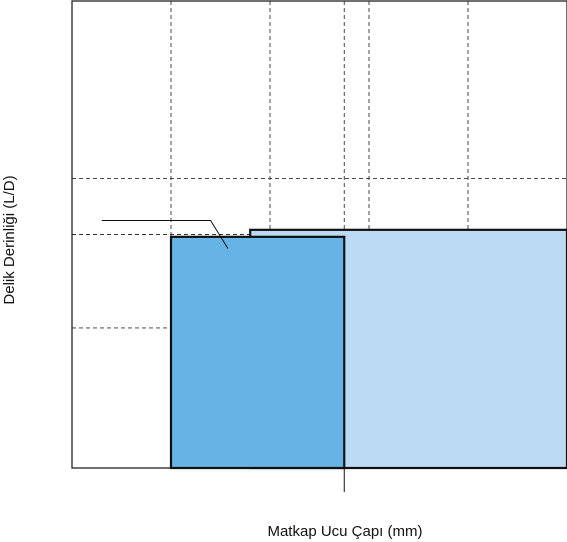 This screenshot has height=542, width=567. What do you see at coordinates (165, 234) in the screenshot?
I see `annotation-leader-line` at bounding box center [165, 234].